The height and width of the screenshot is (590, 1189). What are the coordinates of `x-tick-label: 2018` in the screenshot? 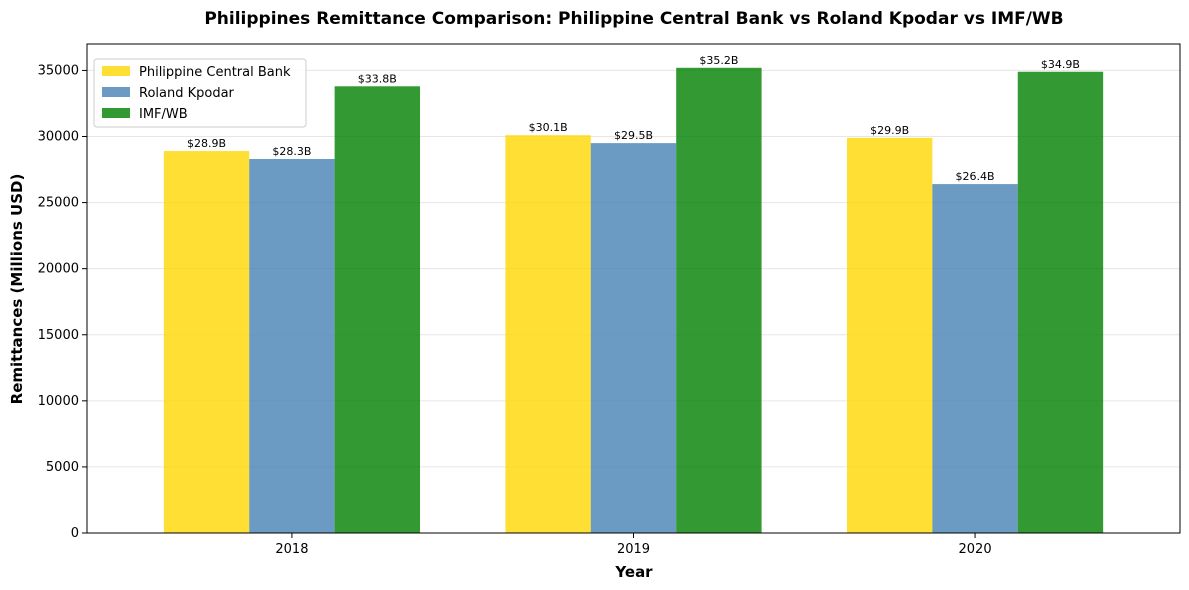 It's located at (291, 549).